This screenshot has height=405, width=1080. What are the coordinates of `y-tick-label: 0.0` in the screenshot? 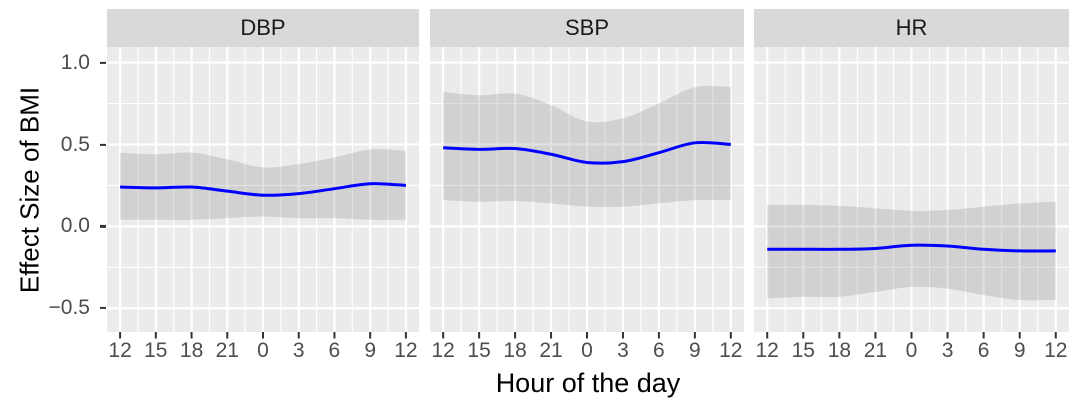 It's located at (75, 226).